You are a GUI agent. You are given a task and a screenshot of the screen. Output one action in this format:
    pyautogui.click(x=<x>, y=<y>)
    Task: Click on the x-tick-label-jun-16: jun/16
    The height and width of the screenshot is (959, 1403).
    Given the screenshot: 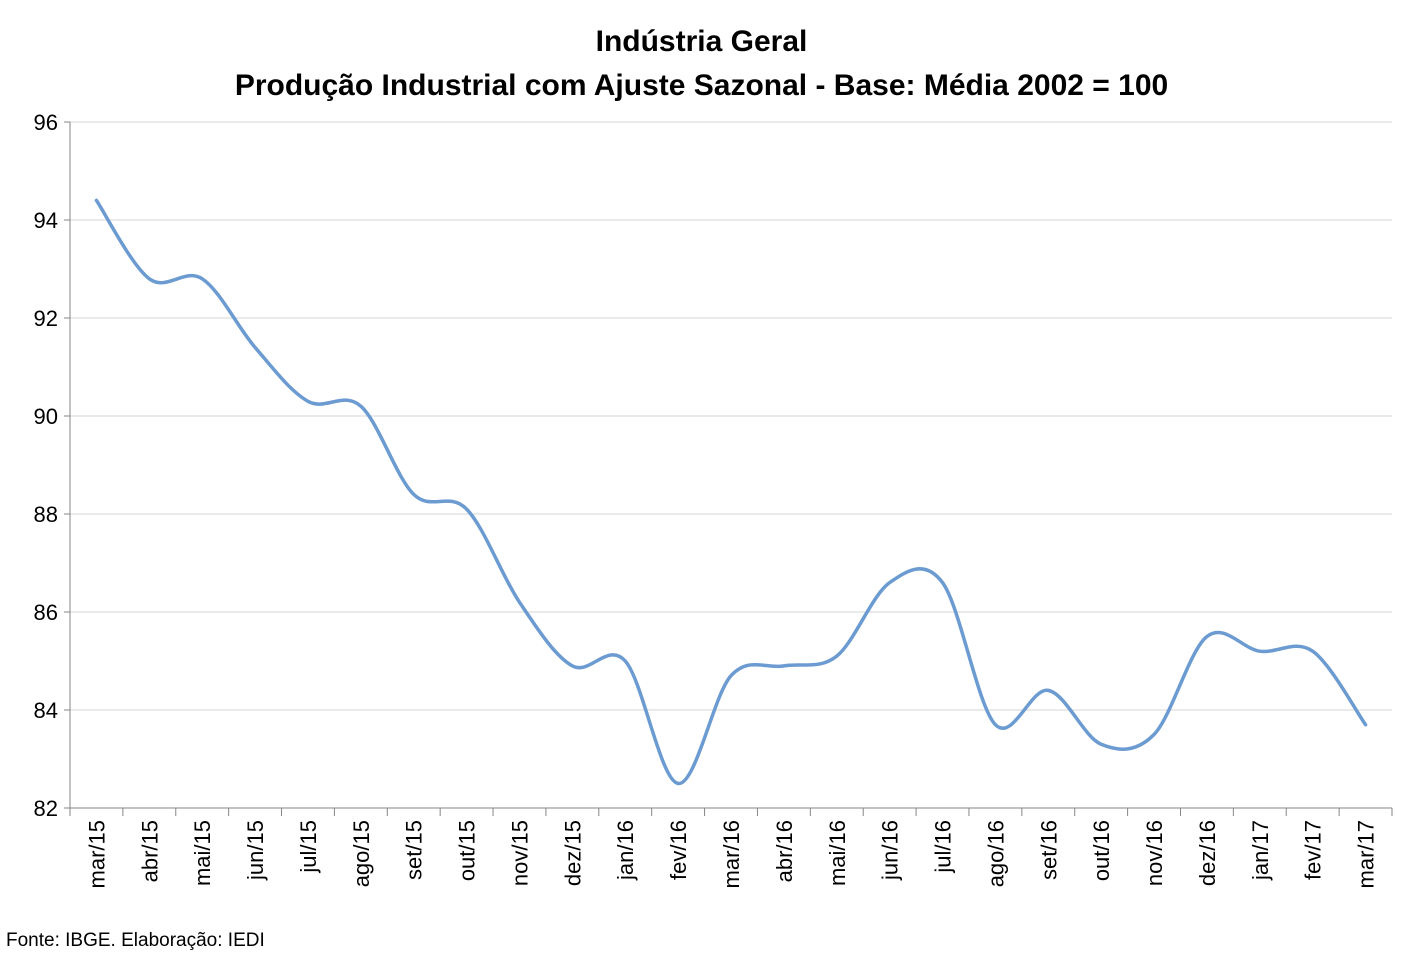 What is the action you would take?
    pyautogui.click(x=890, y=850)
    